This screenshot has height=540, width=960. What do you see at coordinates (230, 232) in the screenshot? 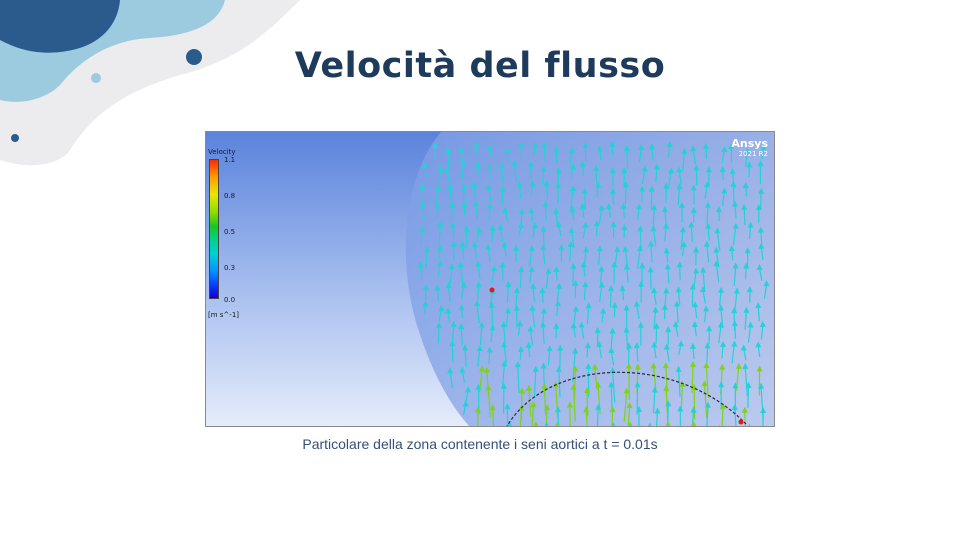
I see `legend-tick: 0.5` at bounding box center [230, 232].